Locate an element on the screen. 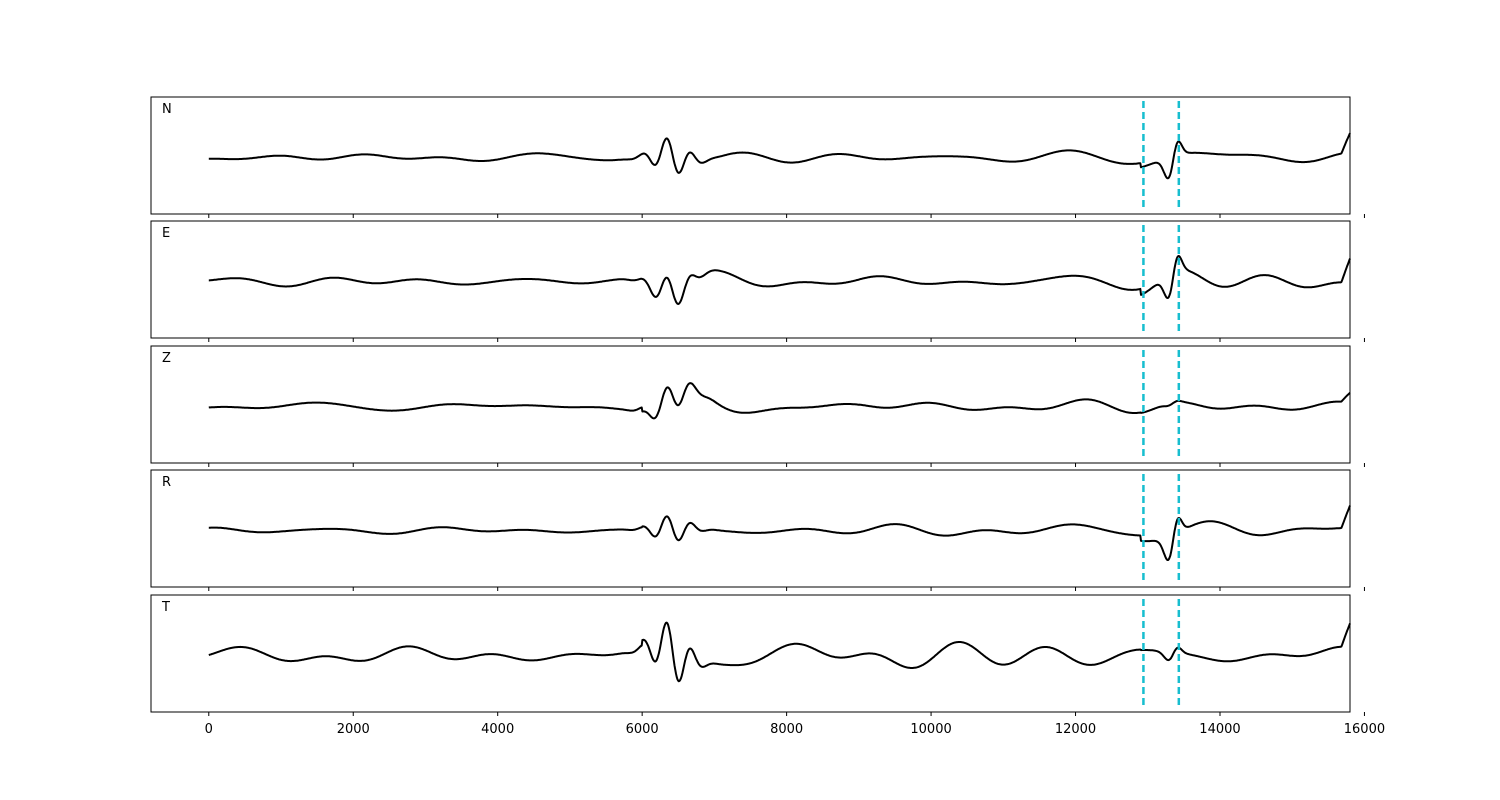 The image size is (1500, 800). x-tick-label: 2000 is located at coordinates (353, 729).